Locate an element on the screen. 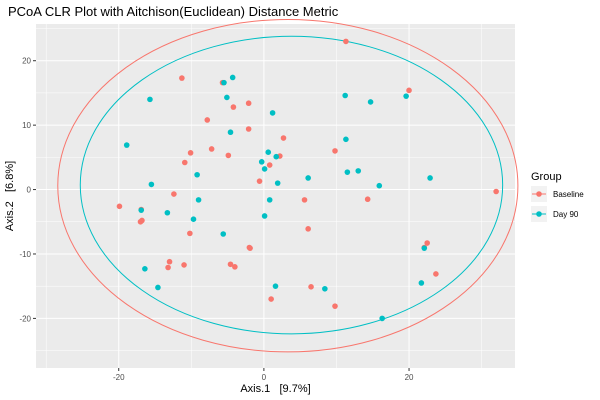  x-tick-label: -20 is located at coordinates (119, 377).